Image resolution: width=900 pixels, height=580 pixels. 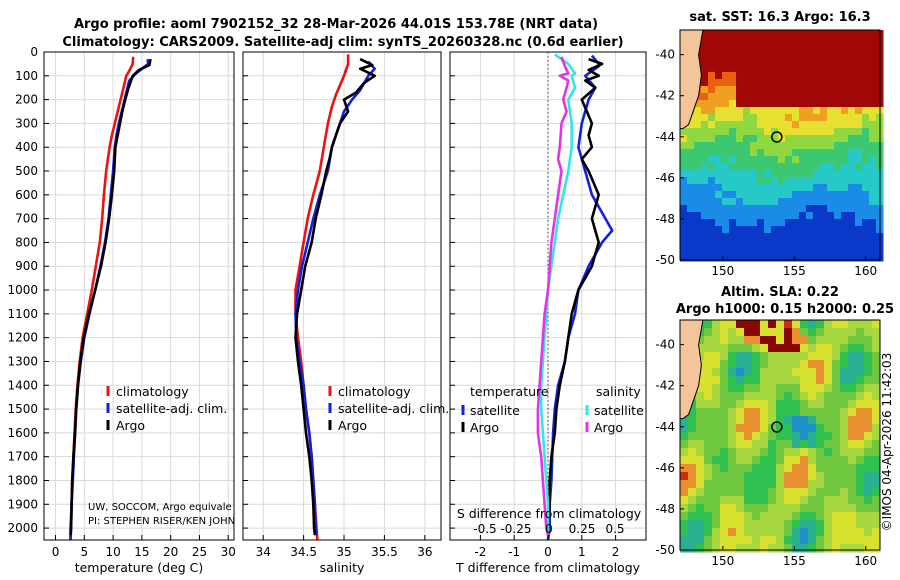 What do you see at coordinates (665, 96) in the screenshot?
I see `y-tick-label: -42` at bounding box center [665, 96].